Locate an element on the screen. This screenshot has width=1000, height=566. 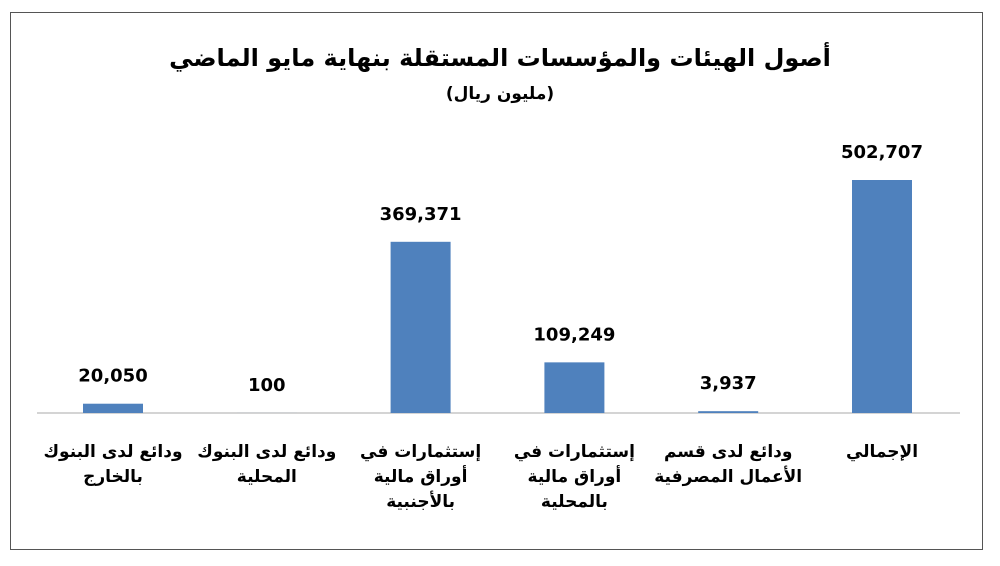
value-label: 20,050 is located at coordinates (112, 376).